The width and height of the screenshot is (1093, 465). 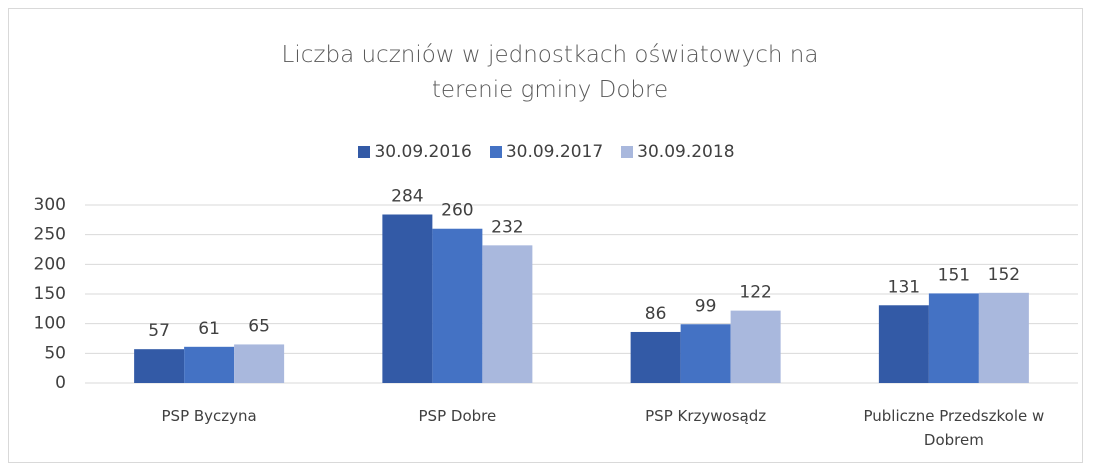 I want to click on data-label: 57, so click(x=159, y=331).